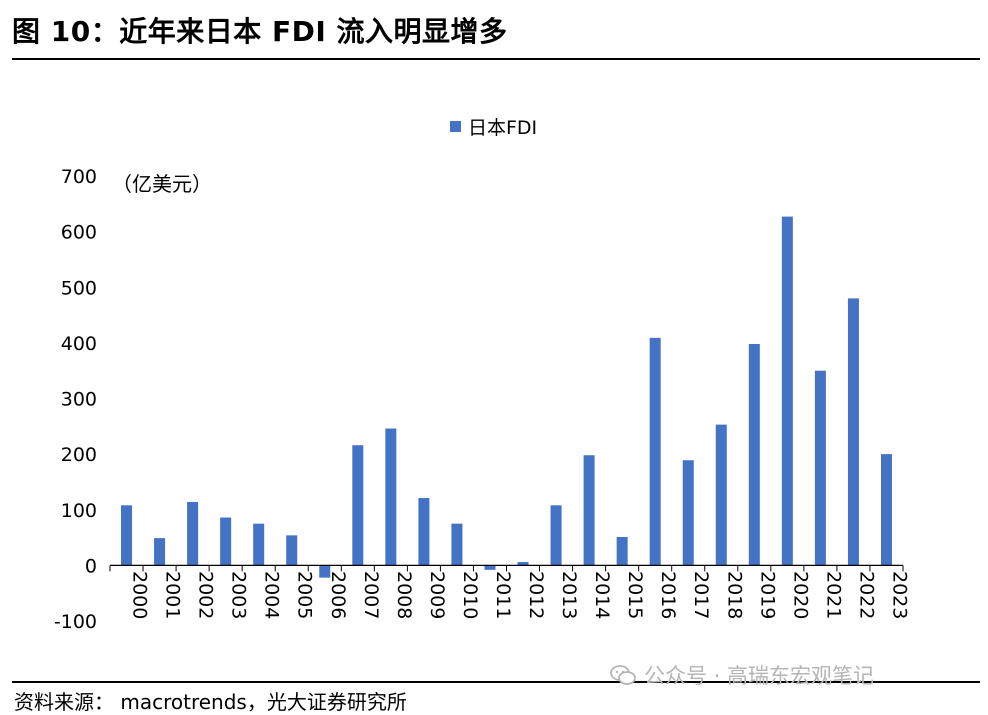 The image size is (988, 715). What do you see at coordinates (688, 513) in the screenshot?
I see `bar-2017` at bounding box center [688, 513].